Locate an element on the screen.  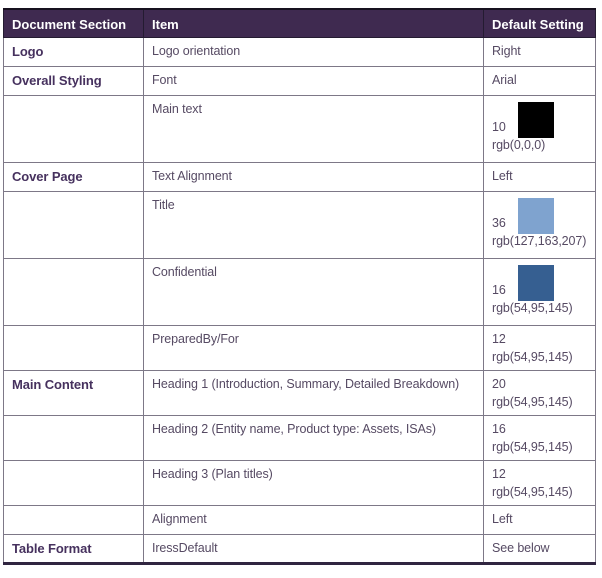
rgb-value: rgb(127,163,207) is located at coordinates (539, 241).